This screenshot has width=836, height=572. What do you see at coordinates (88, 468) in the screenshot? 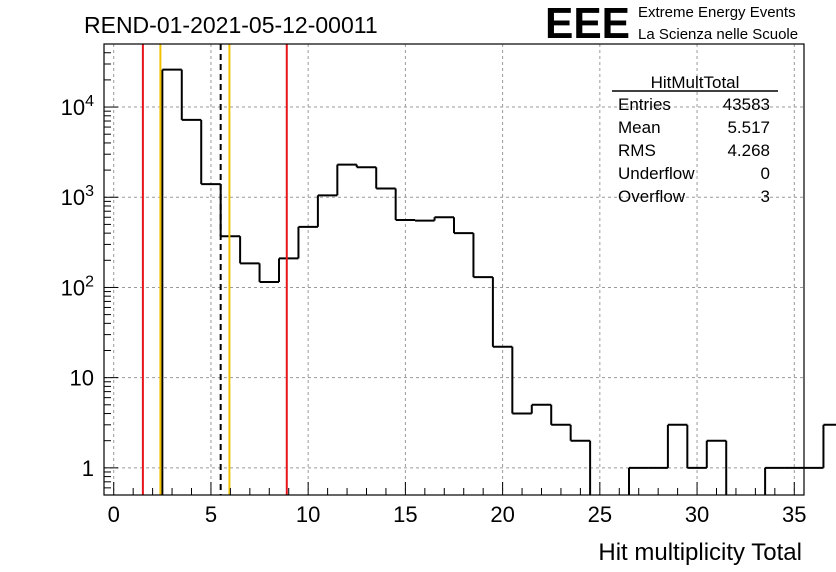
I see `y-tick-label: 1` at bounding box center [88, 468].